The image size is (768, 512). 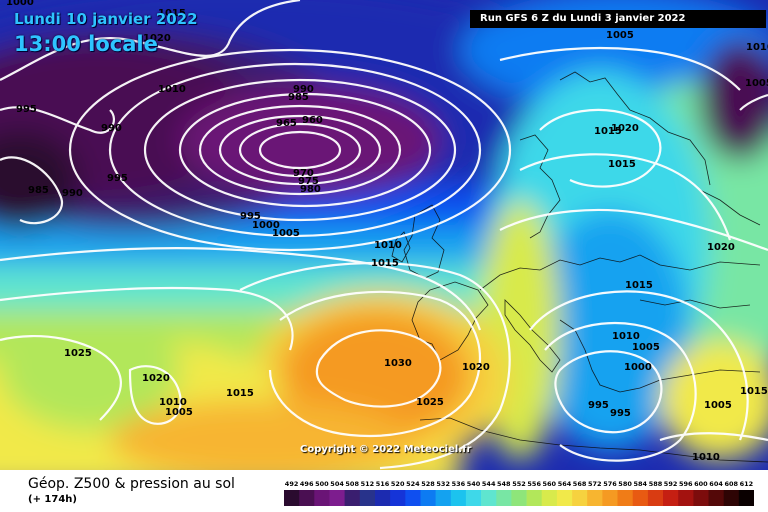 What do you see at coordinates (534, 484) in the screenshot?
I see `legend-value: 556` at bounding box center [534, 484].